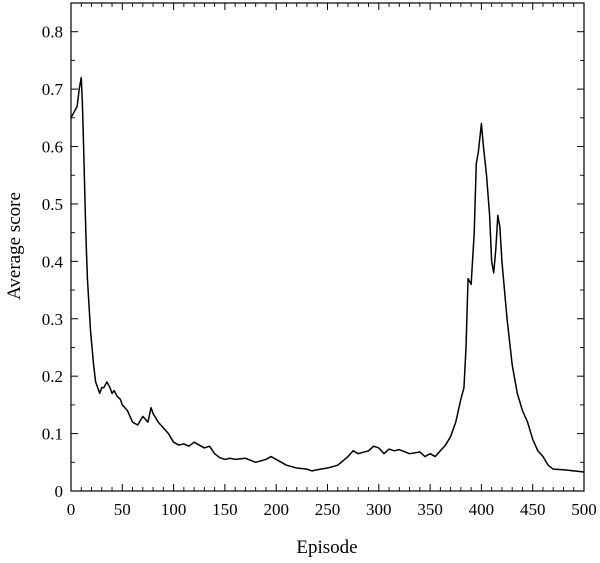  I want to click on x-tick-label: 400, so click(482, 509).